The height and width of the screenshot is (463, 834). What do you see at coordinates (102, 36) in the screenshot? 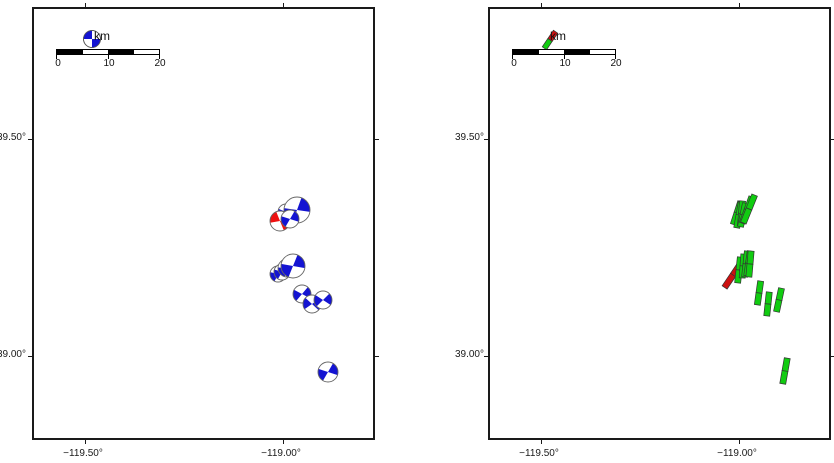
I see `scalebar-unit-label-left: km` at bounding box center [102, 36].